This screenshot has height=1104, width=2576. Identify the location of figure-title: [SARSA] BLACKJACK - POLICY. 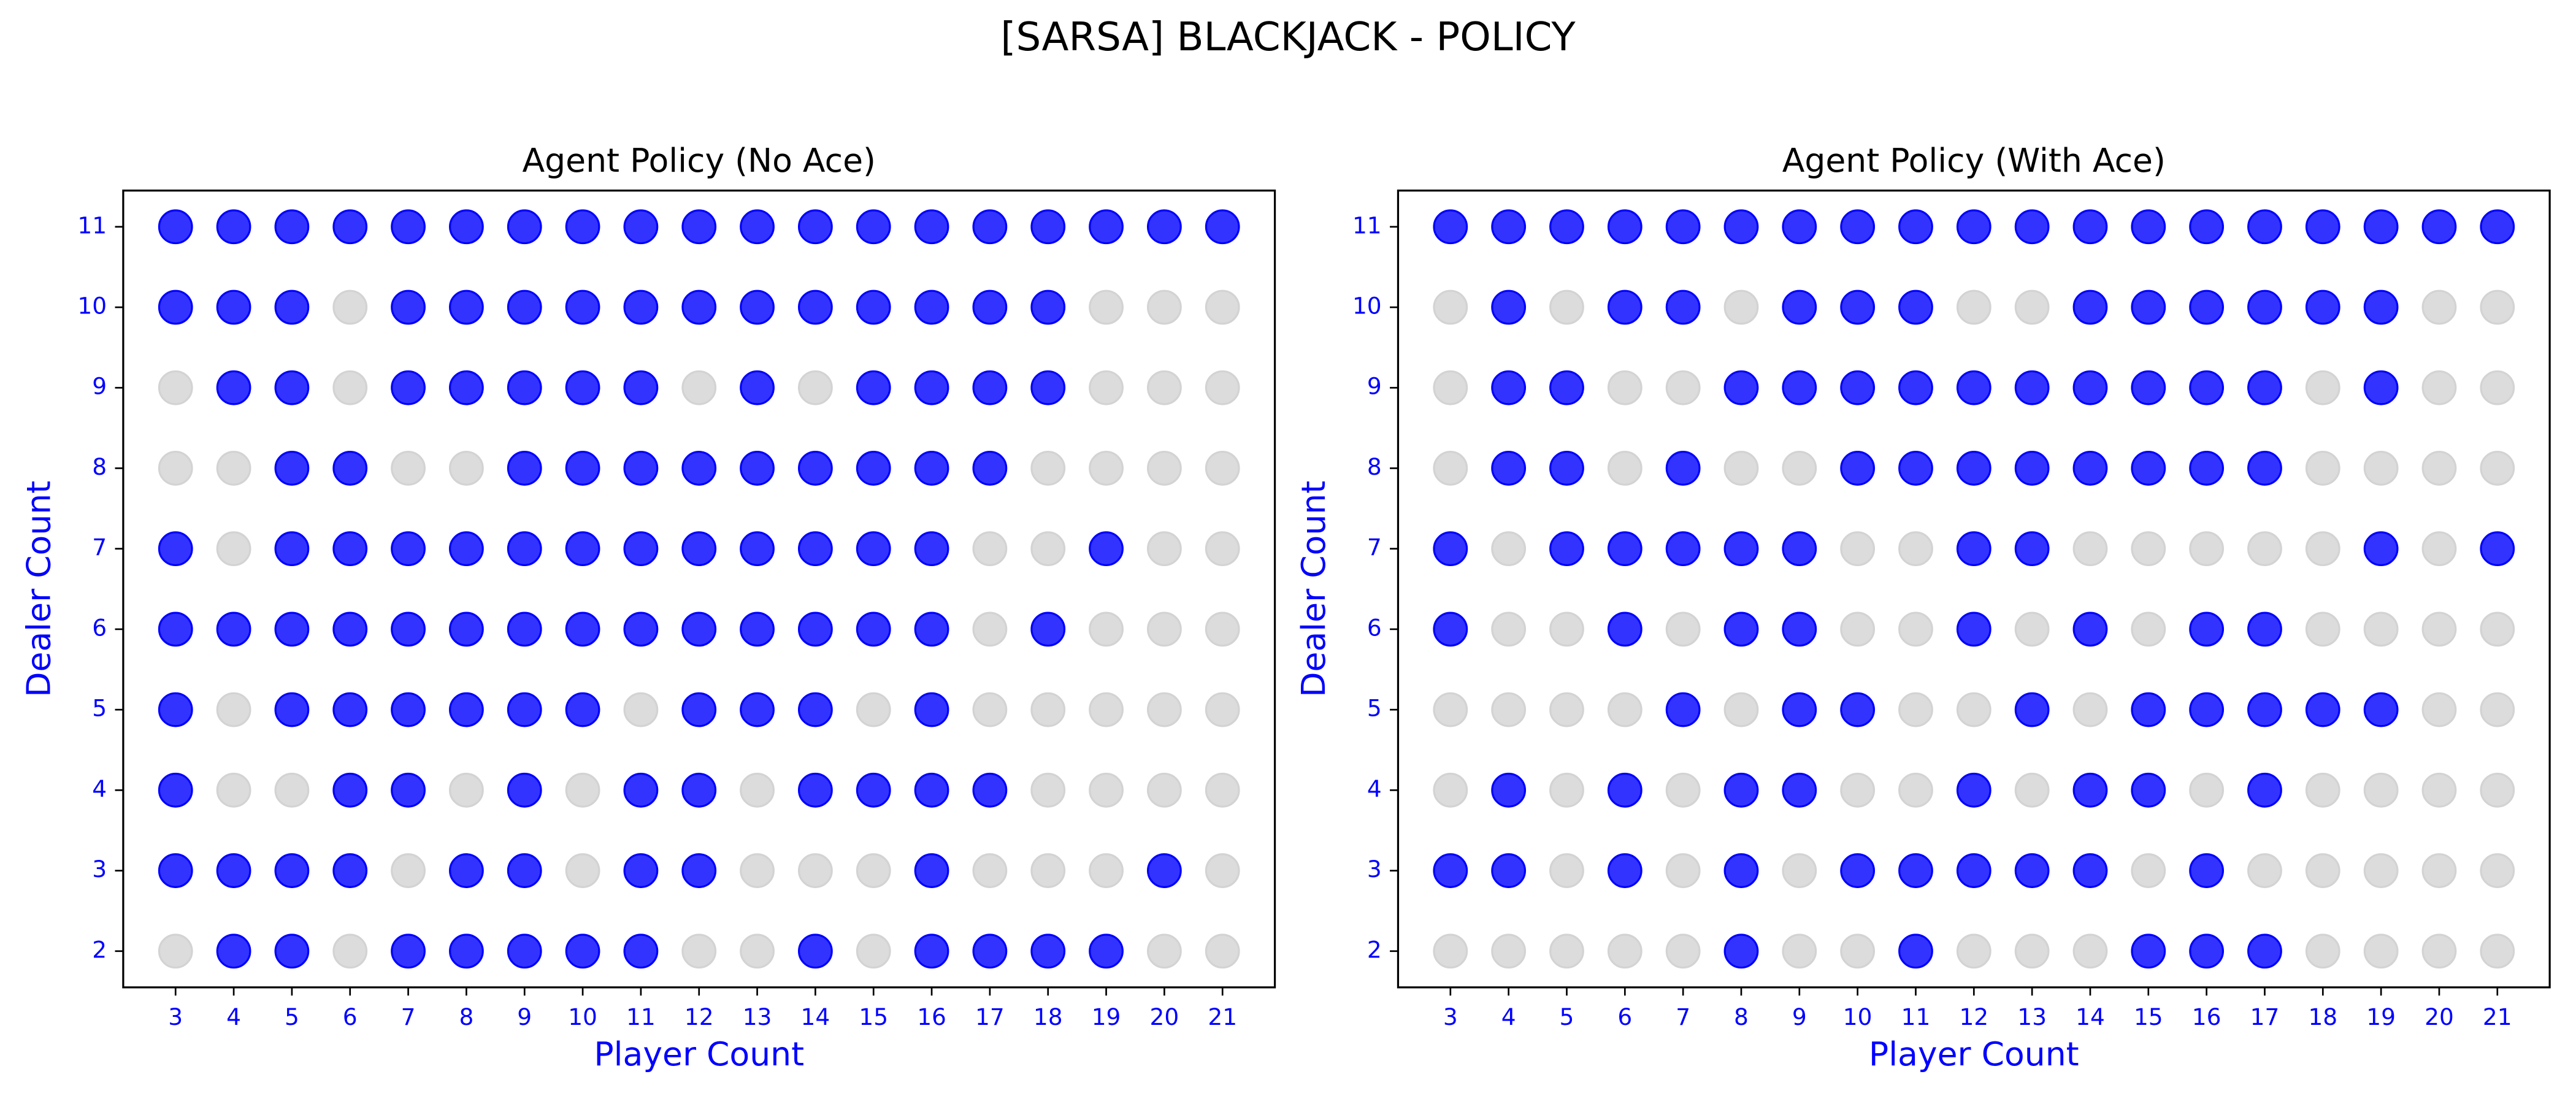
(1288, 37).